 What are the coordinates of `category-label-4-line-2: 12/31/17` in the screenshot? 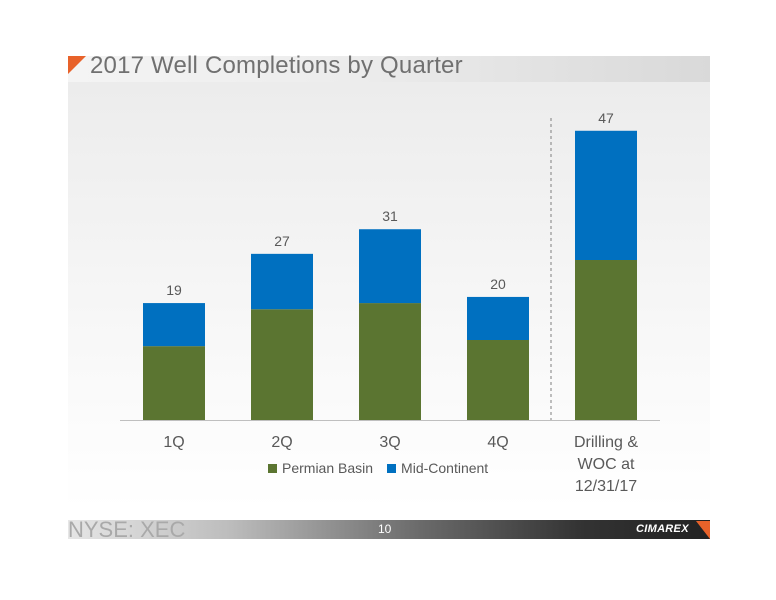 It's located at (606, 486).